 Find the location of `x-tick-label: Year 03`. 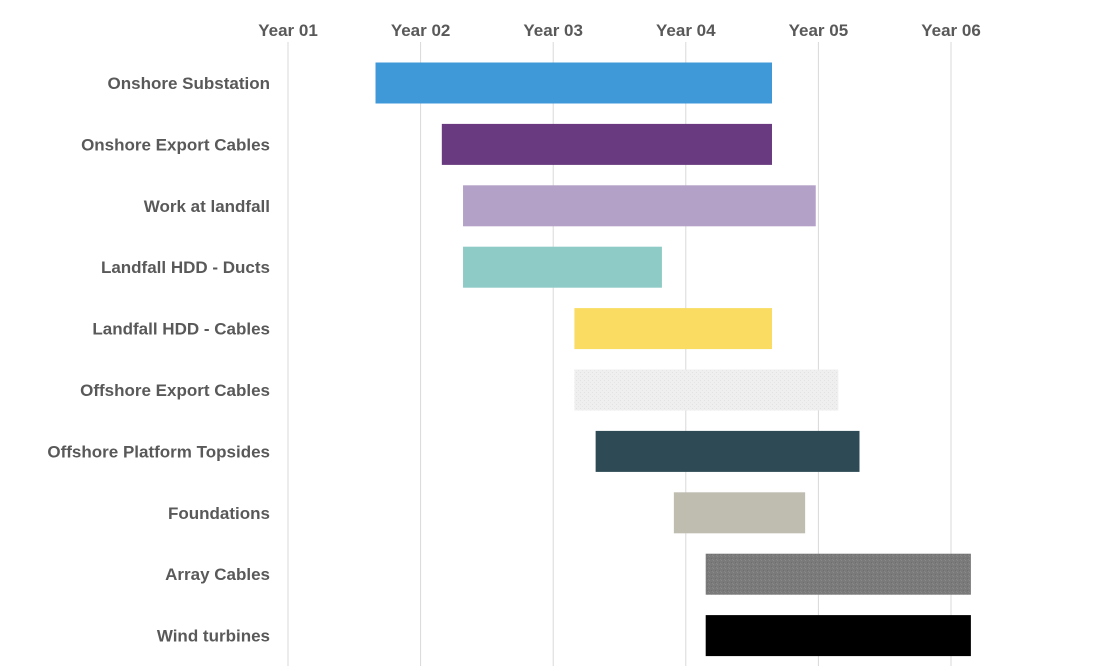

x-tick-label: Year 03 is located at coordinates (553, 30).